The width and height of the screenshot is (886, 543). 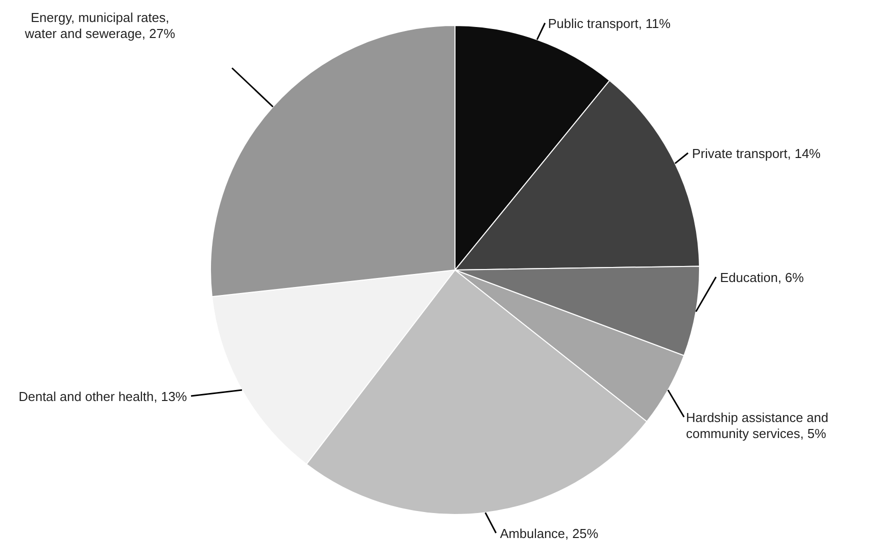 I want to click on slice-label: Private transport, 14%, so click(x=757, y=154).